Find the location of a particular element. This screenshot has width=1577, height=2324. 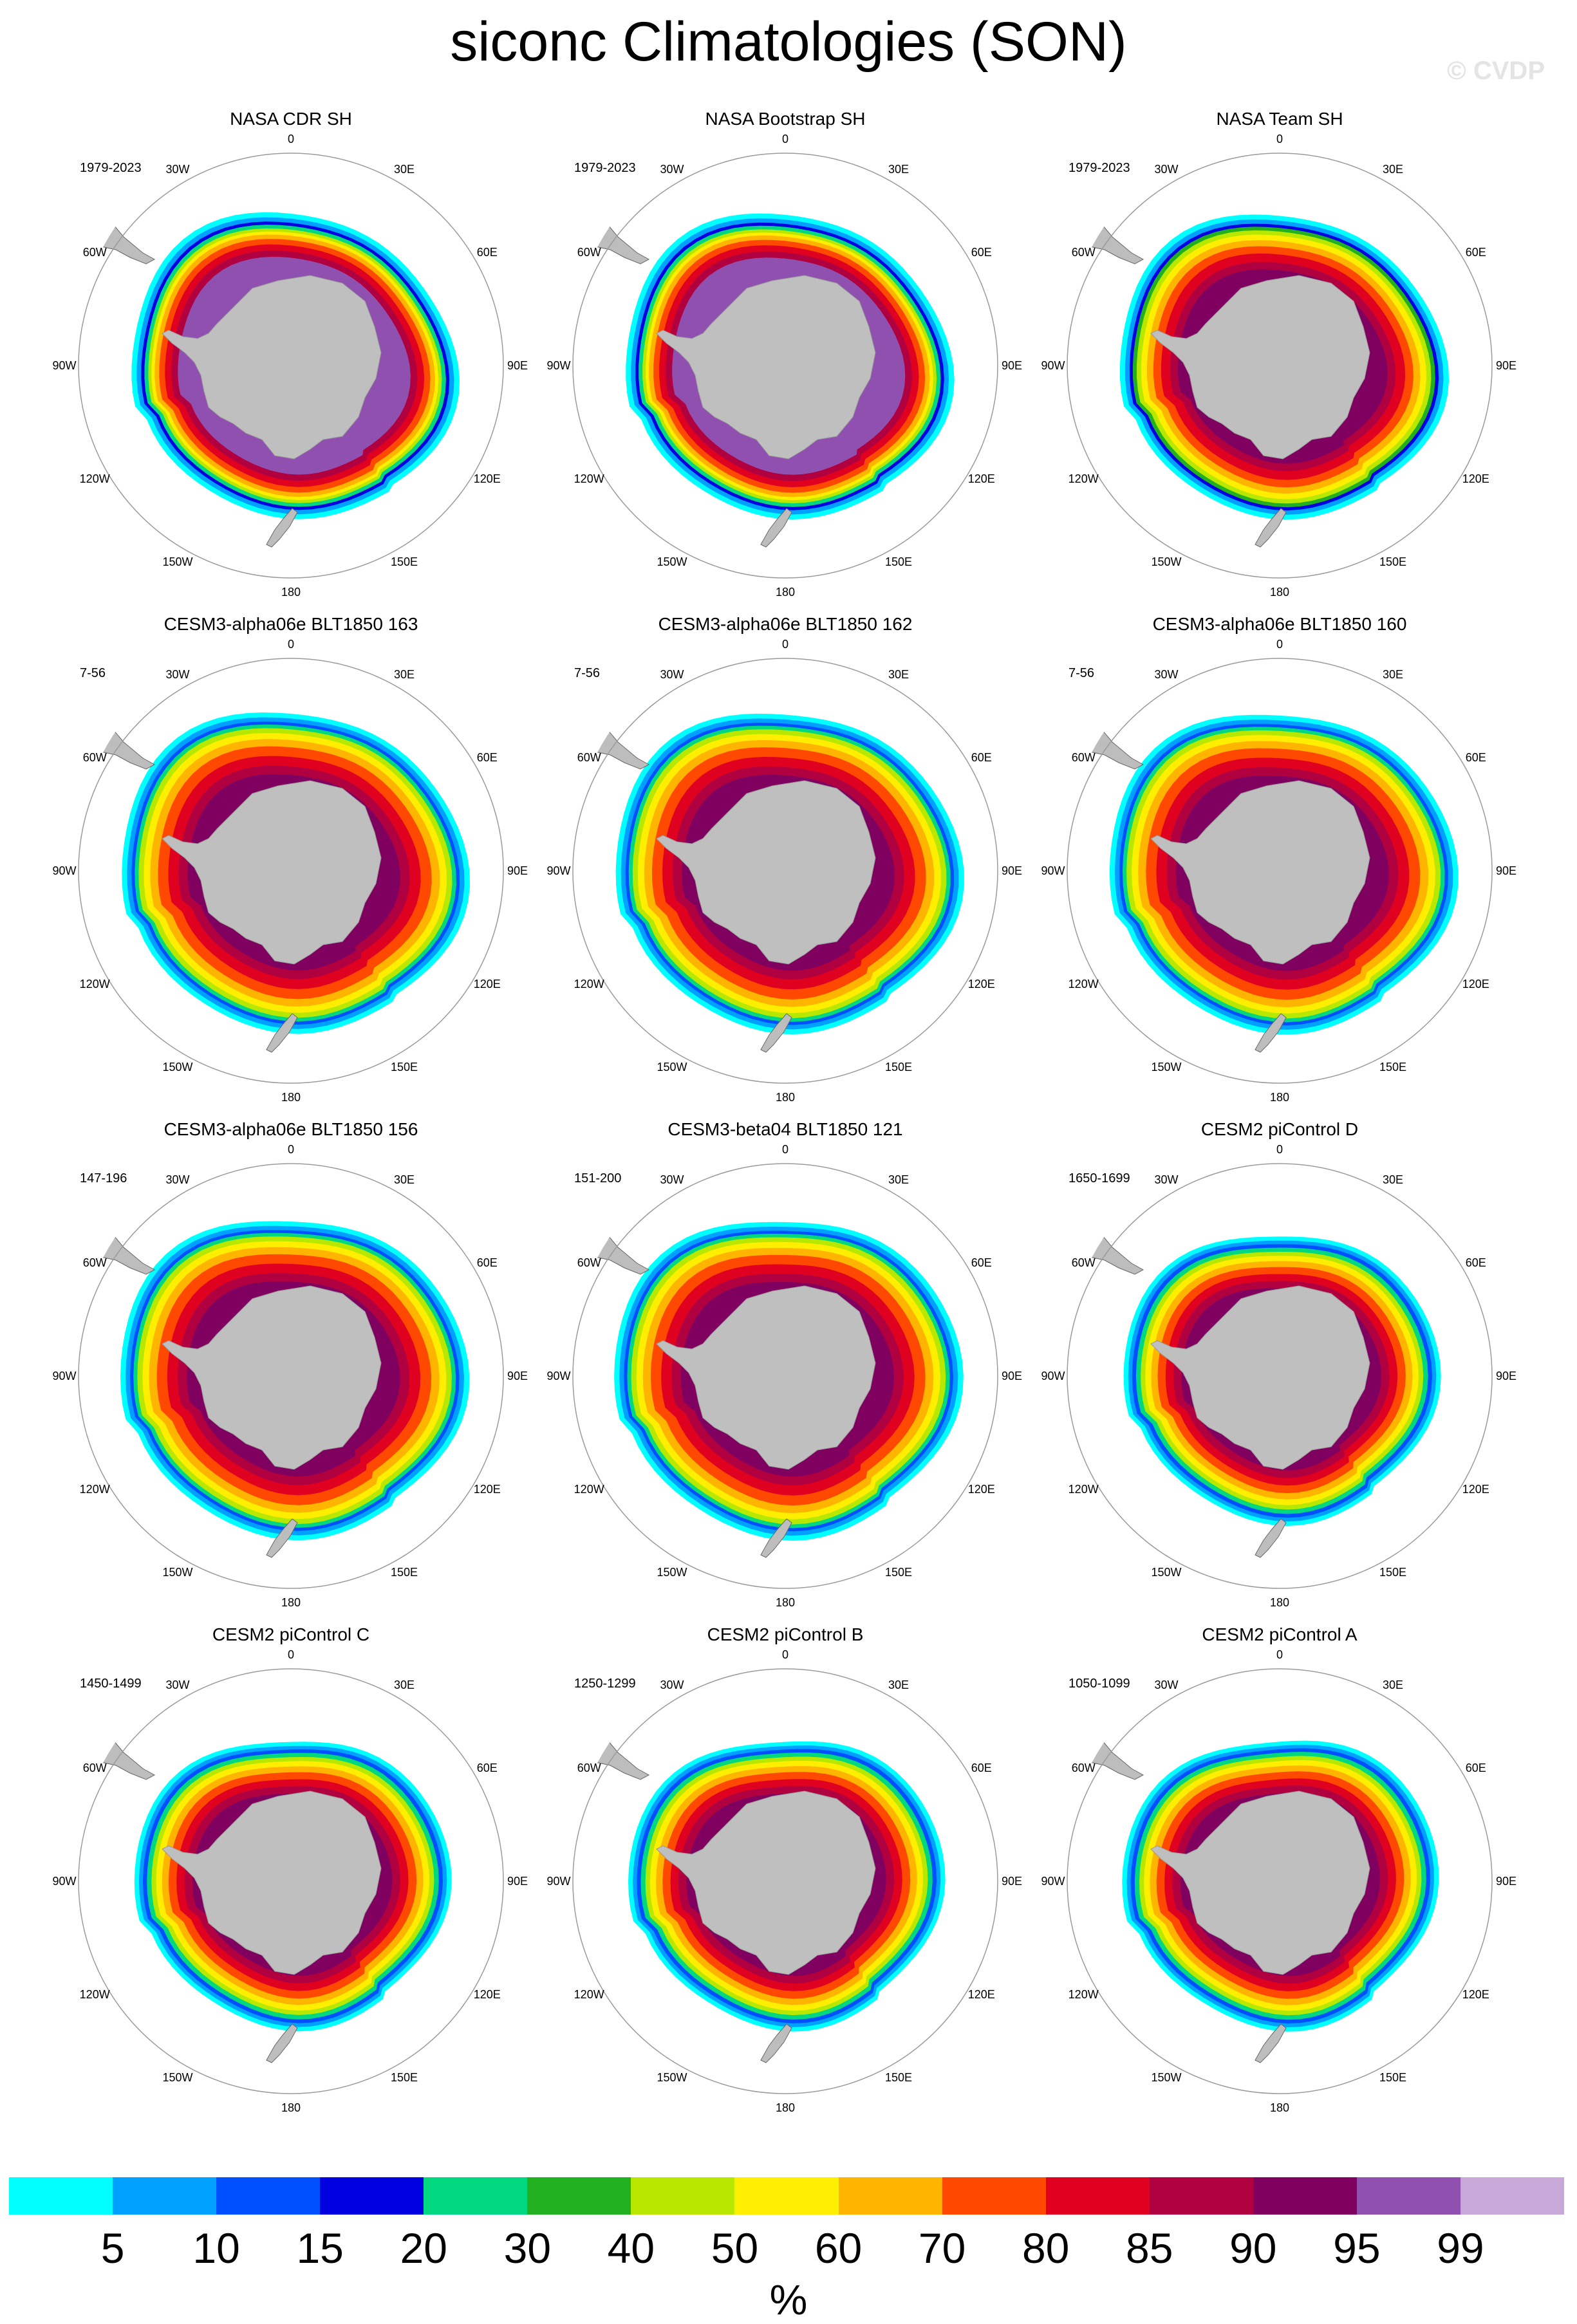

colorbar-tick-label: 90 is located at coordinates (1253, 2248).